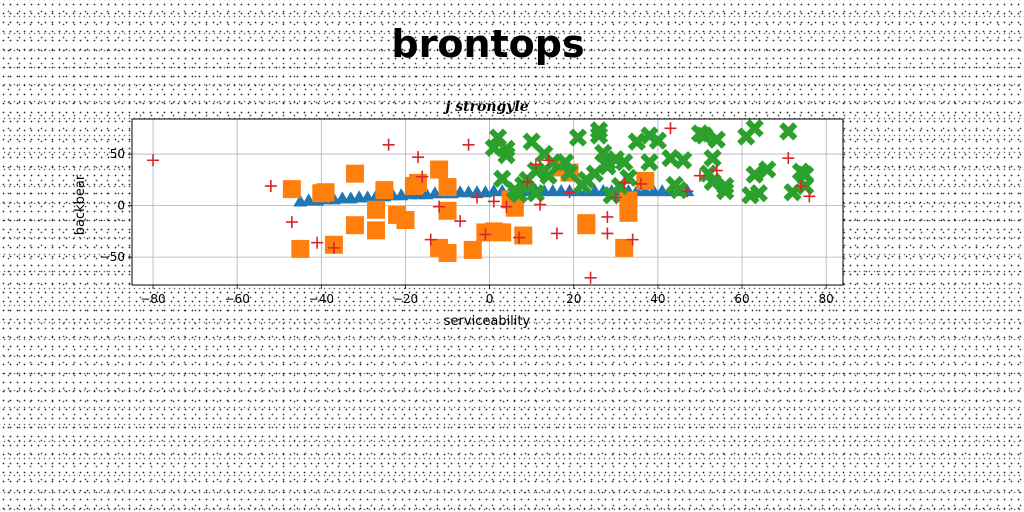  What do you see at coordinates (741, 299) in the screenshot?
I see `x-tick-label: 60` at bounding box center [741, 299].